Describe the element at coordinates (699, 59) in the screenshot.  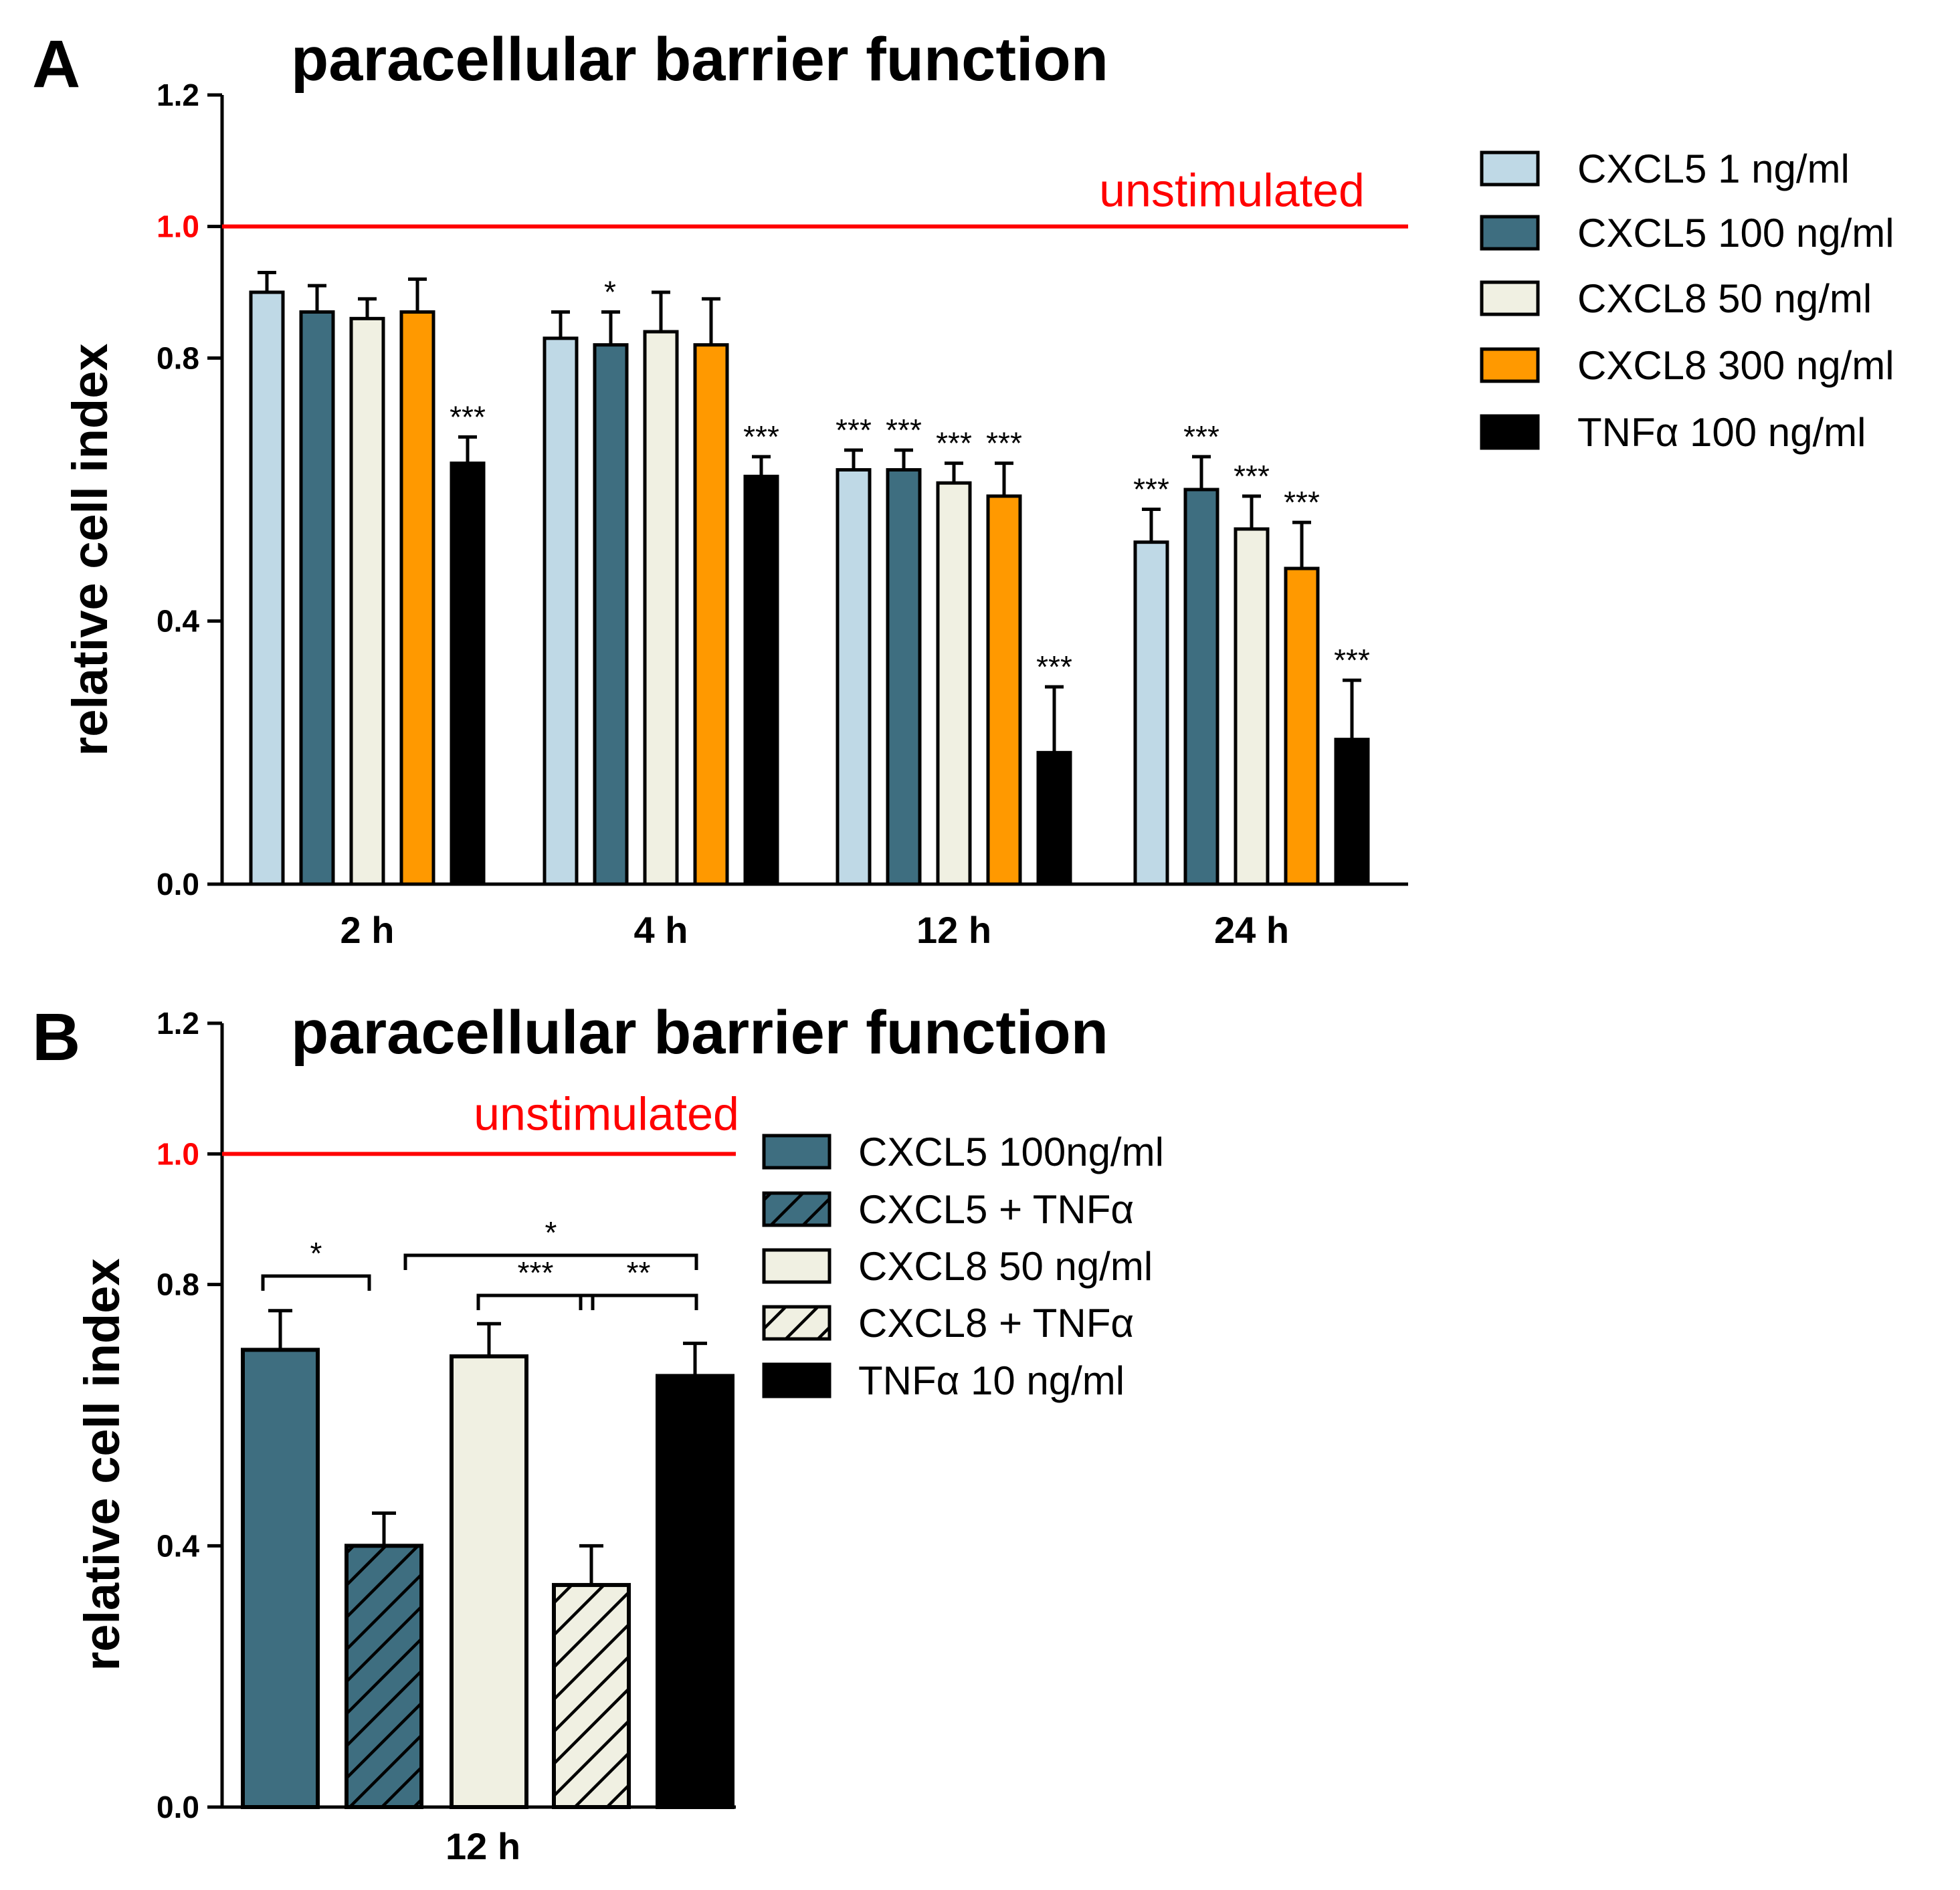
I see `chart-title-a: paracellular barrier function` at that location.